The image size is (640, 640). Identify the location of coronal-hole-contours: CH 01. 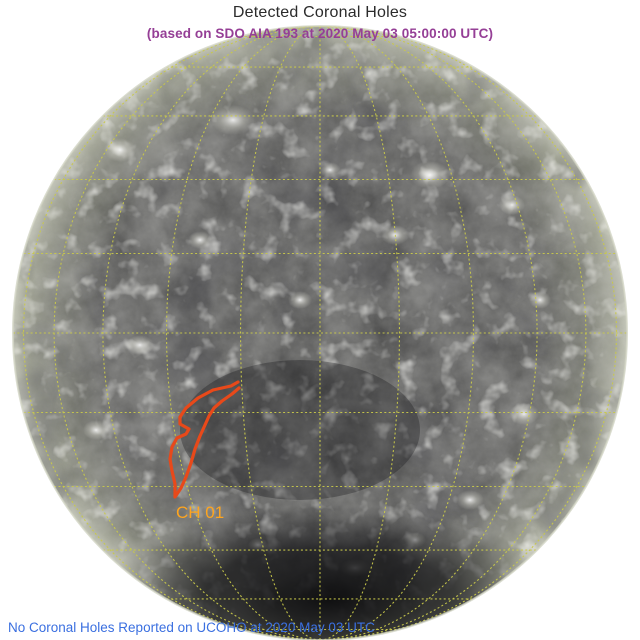
(204, 451).